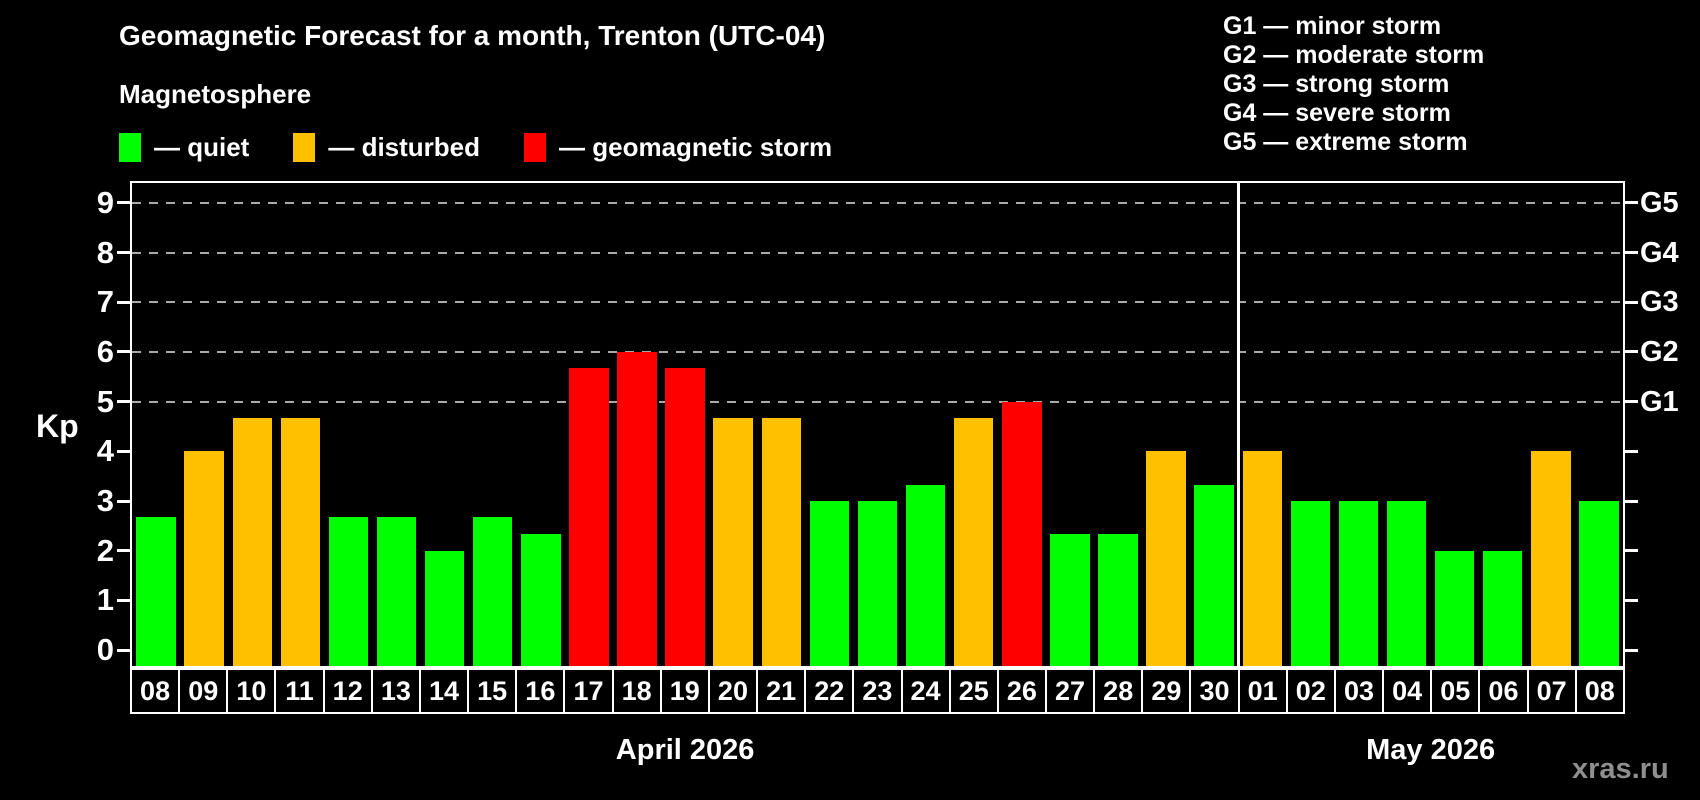 This screenshot has height=800, width=1700. Describe the element at coordinates (696, 147) in the screenshot. I see `legend-label-storm: — geomagnetic storm` at that location.